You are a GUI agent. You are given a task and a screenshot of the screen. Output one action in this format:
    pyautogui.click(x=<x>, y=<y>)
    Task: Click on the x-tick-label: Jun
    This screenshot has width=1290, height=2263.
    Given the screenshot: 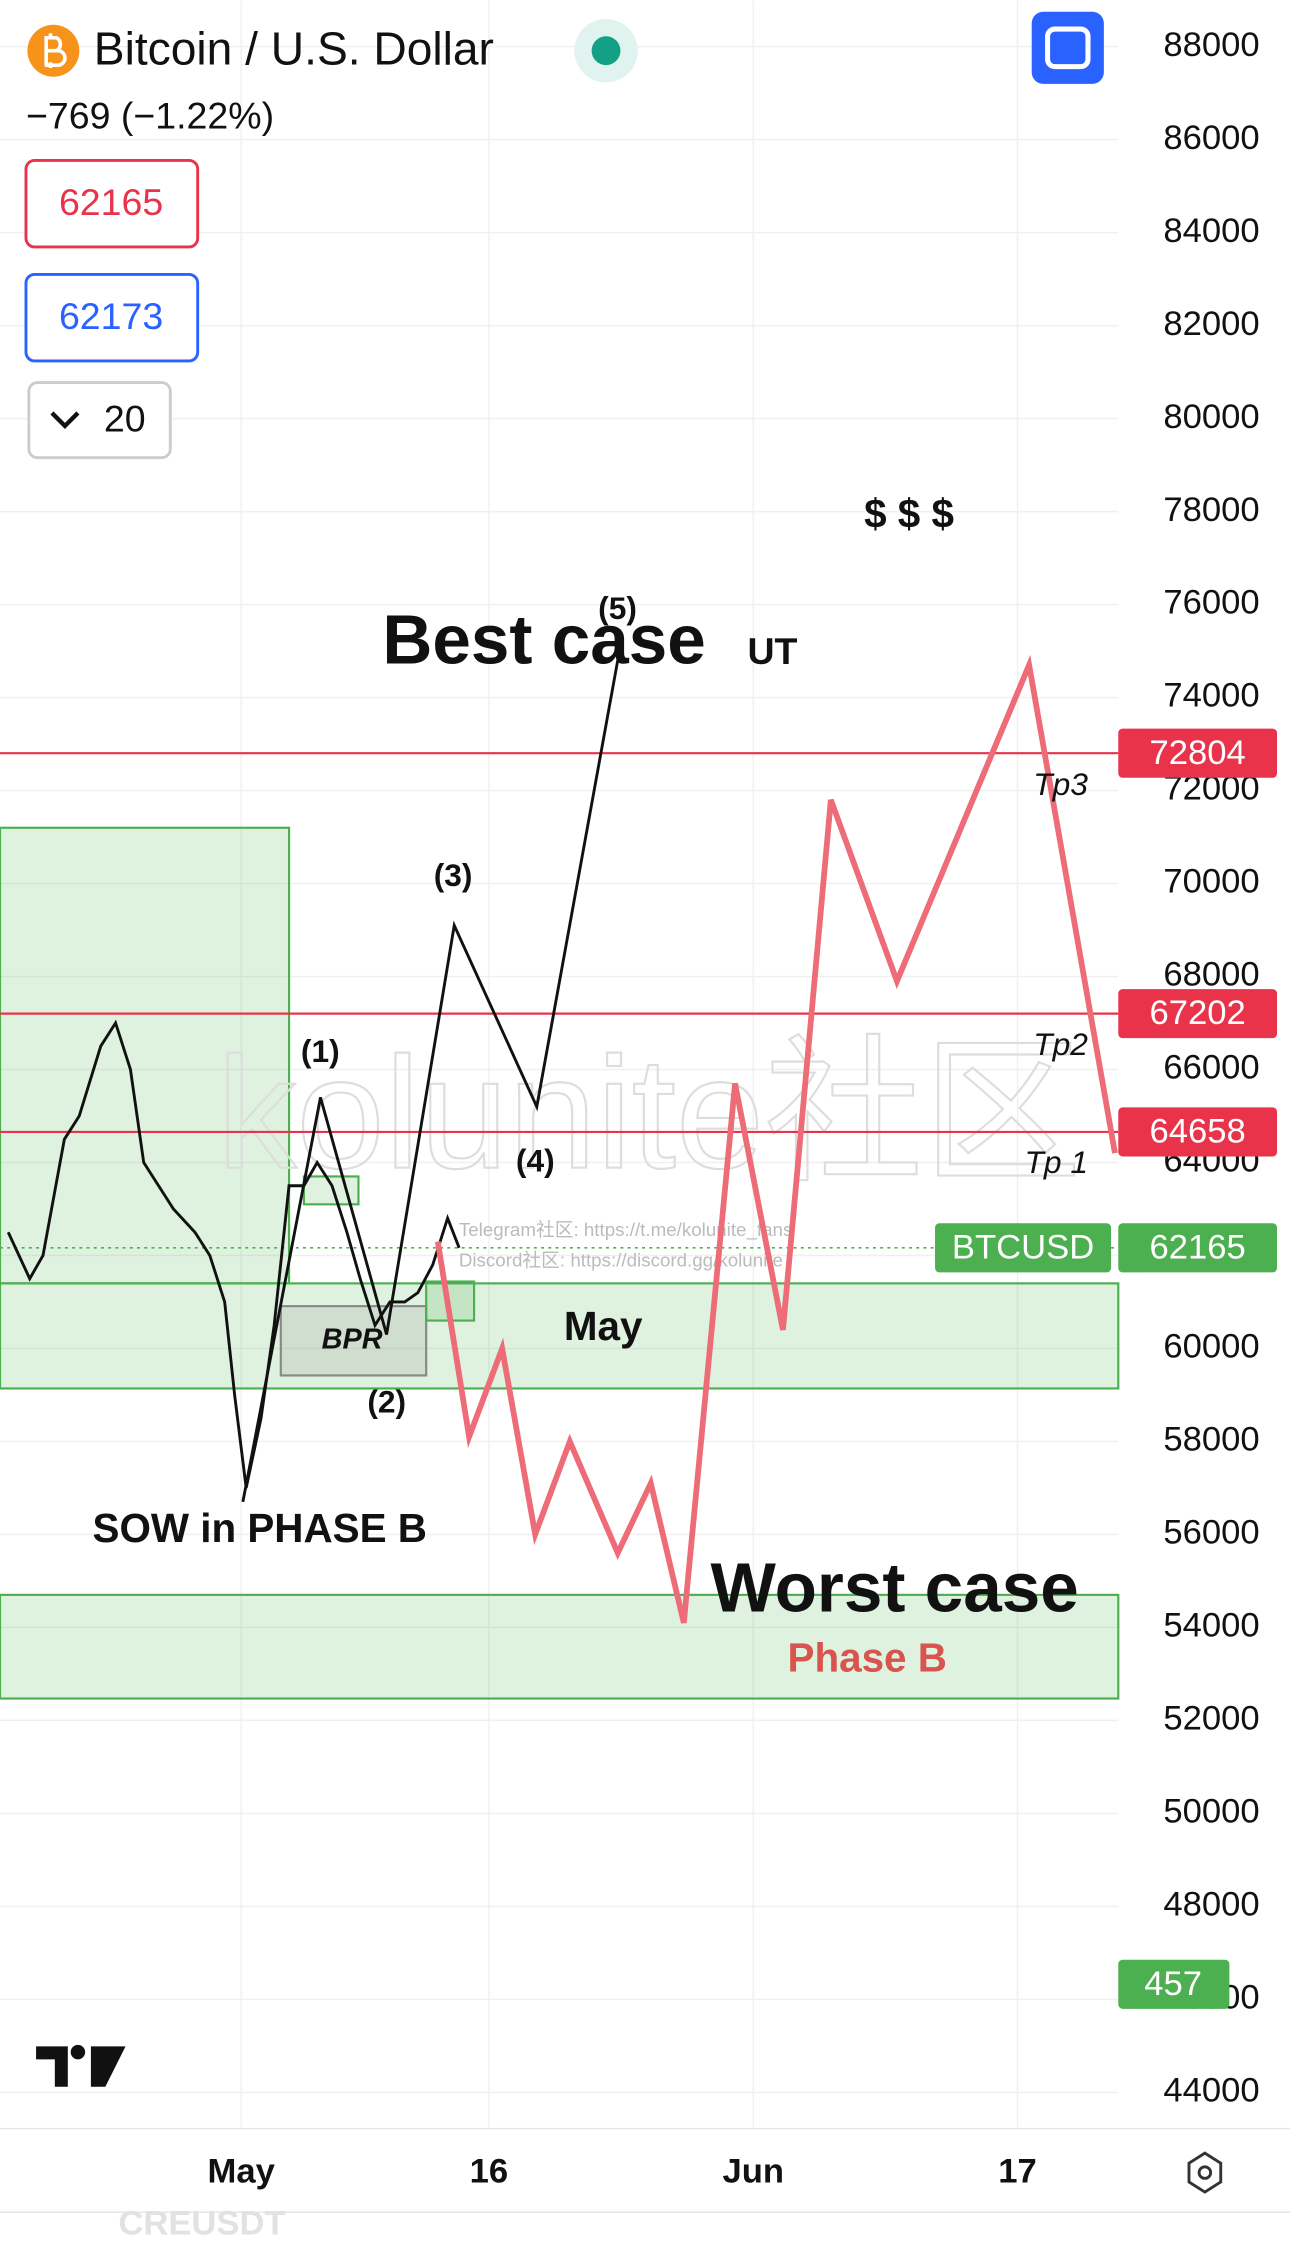 What is the action you would take?
    pyautogui.click(x=753, y=2171)
    